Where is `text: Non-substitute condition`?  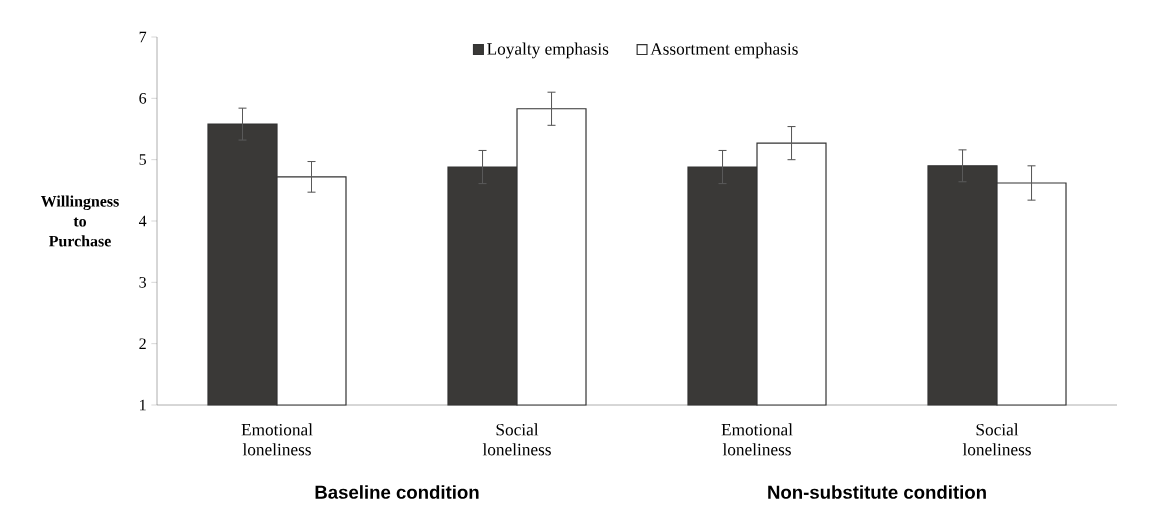
text: Non-substitute condition is located at coordinates (877, 492).